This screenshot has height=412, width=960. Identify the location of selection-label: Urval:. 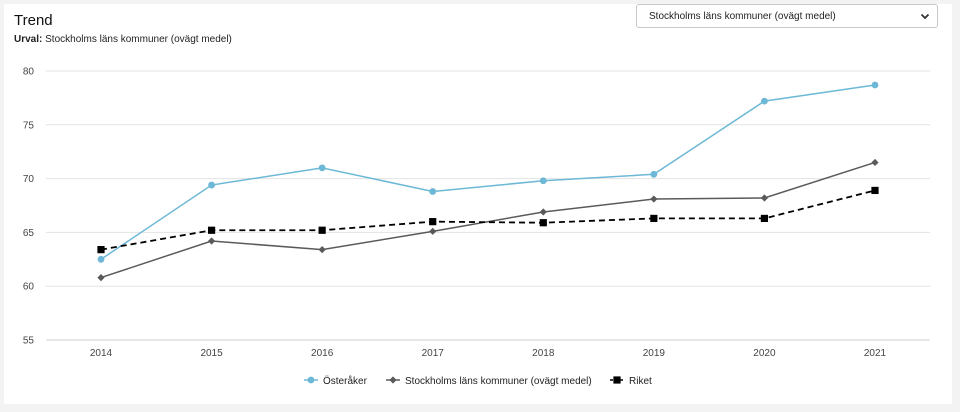
(28, 39).